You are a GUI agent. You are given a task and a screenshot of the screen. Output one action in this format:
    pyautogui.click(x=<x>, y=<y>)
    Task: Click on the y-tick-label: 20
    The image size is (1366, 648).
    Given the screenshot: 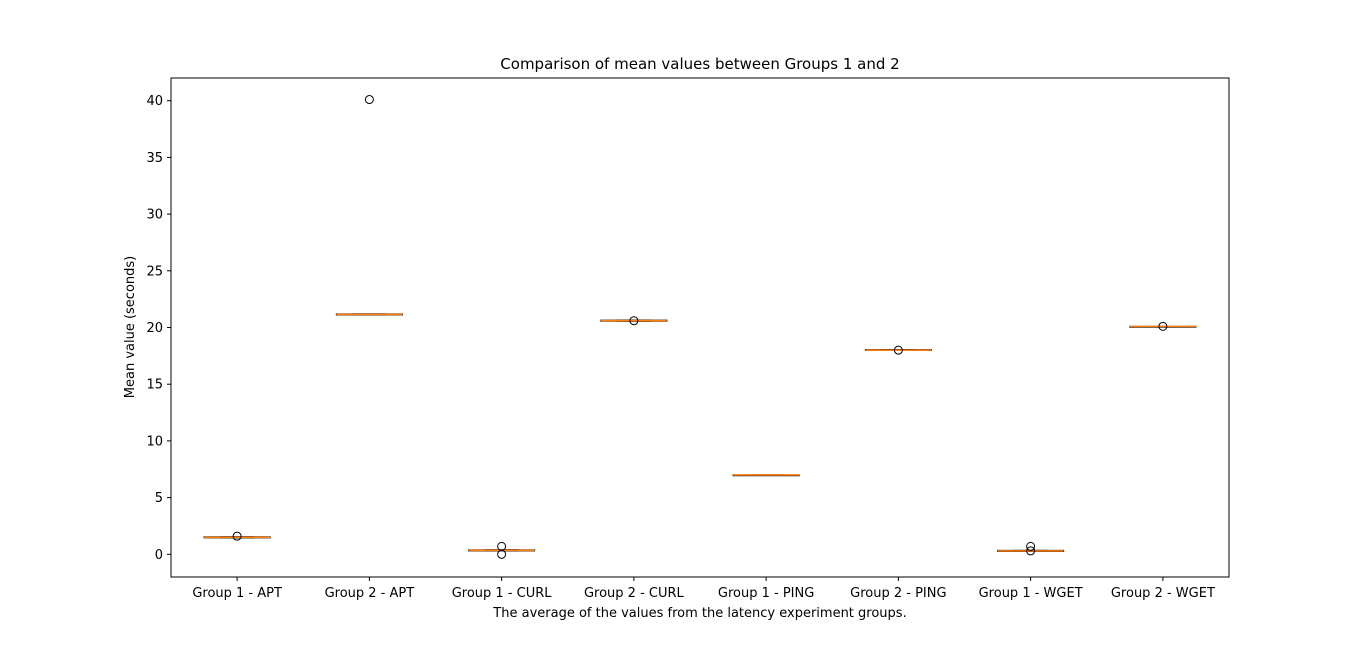 What is the action you would take?
    pyautogui.click(x=154, y=328)
    